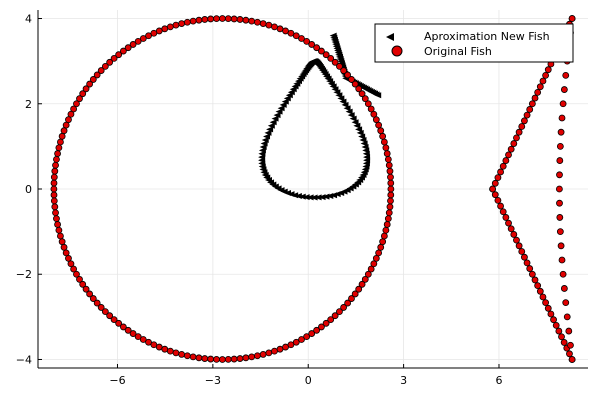 This screenshot has height=400, width=600. I want to click on y-tick-label: −2, so click(24, 274).